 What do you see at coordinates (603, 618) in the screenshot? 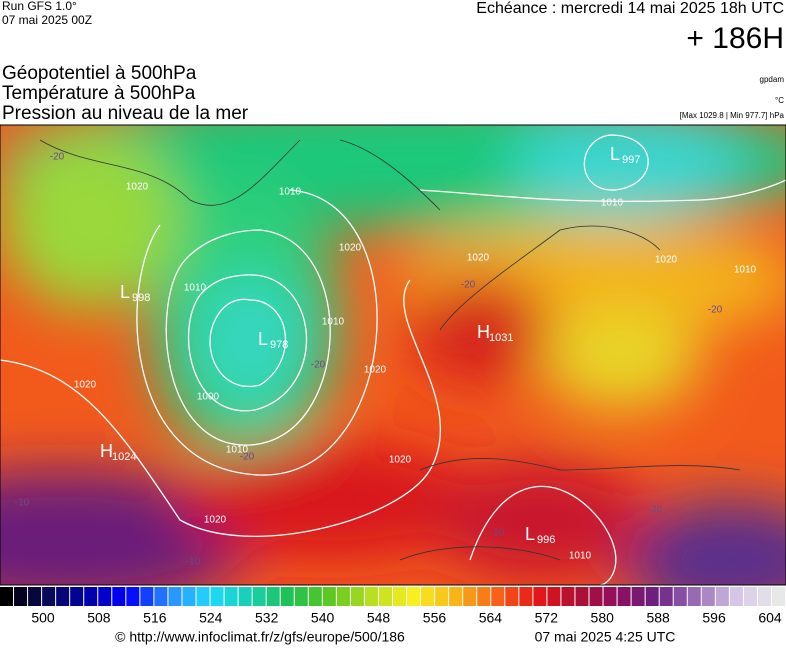
I see `colorbar-label: 580` at bounding box center [603, 618].